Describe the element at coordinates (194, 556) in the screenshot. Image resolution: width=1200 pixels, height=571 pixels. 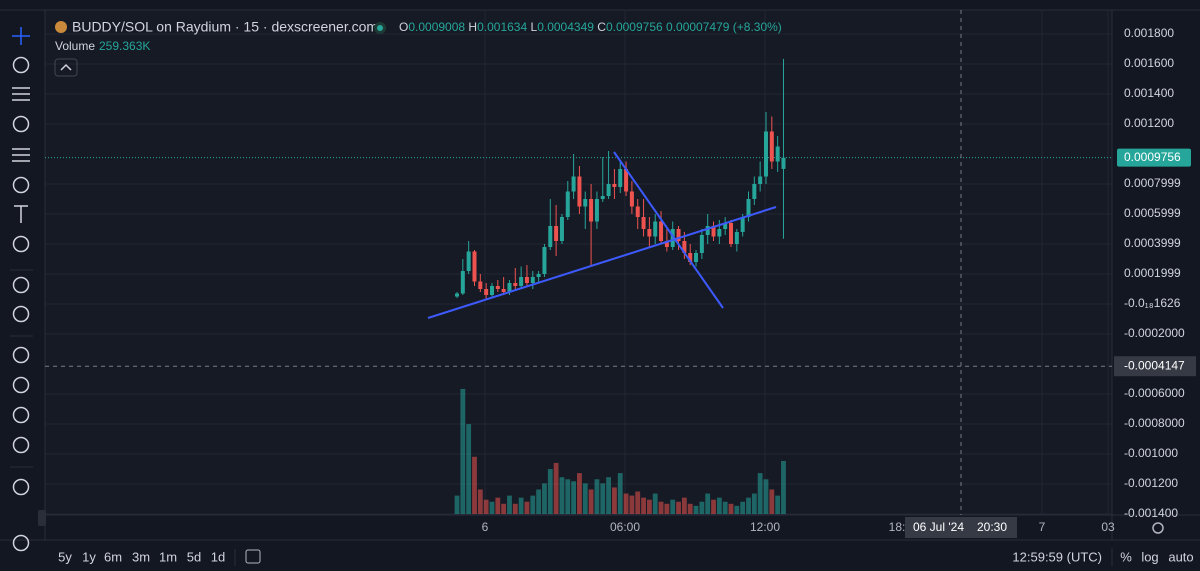
I see `timeframe-button: 5d` at that location.